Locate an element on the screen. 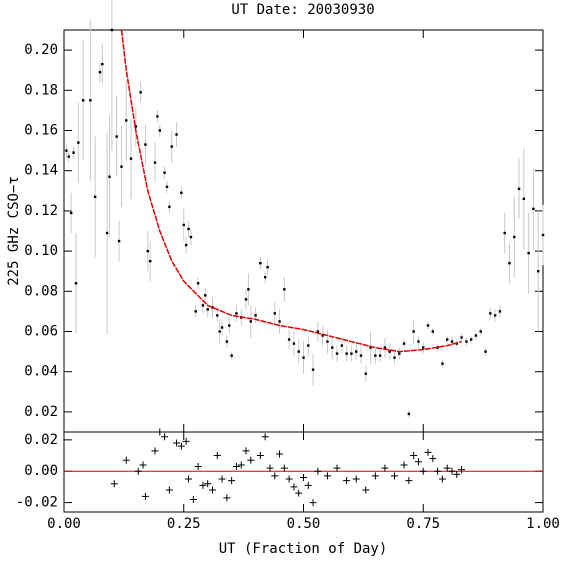 This screenshot has height=574, width=574. y-tick-label: 0.10 is located at coordinates (41, 251).